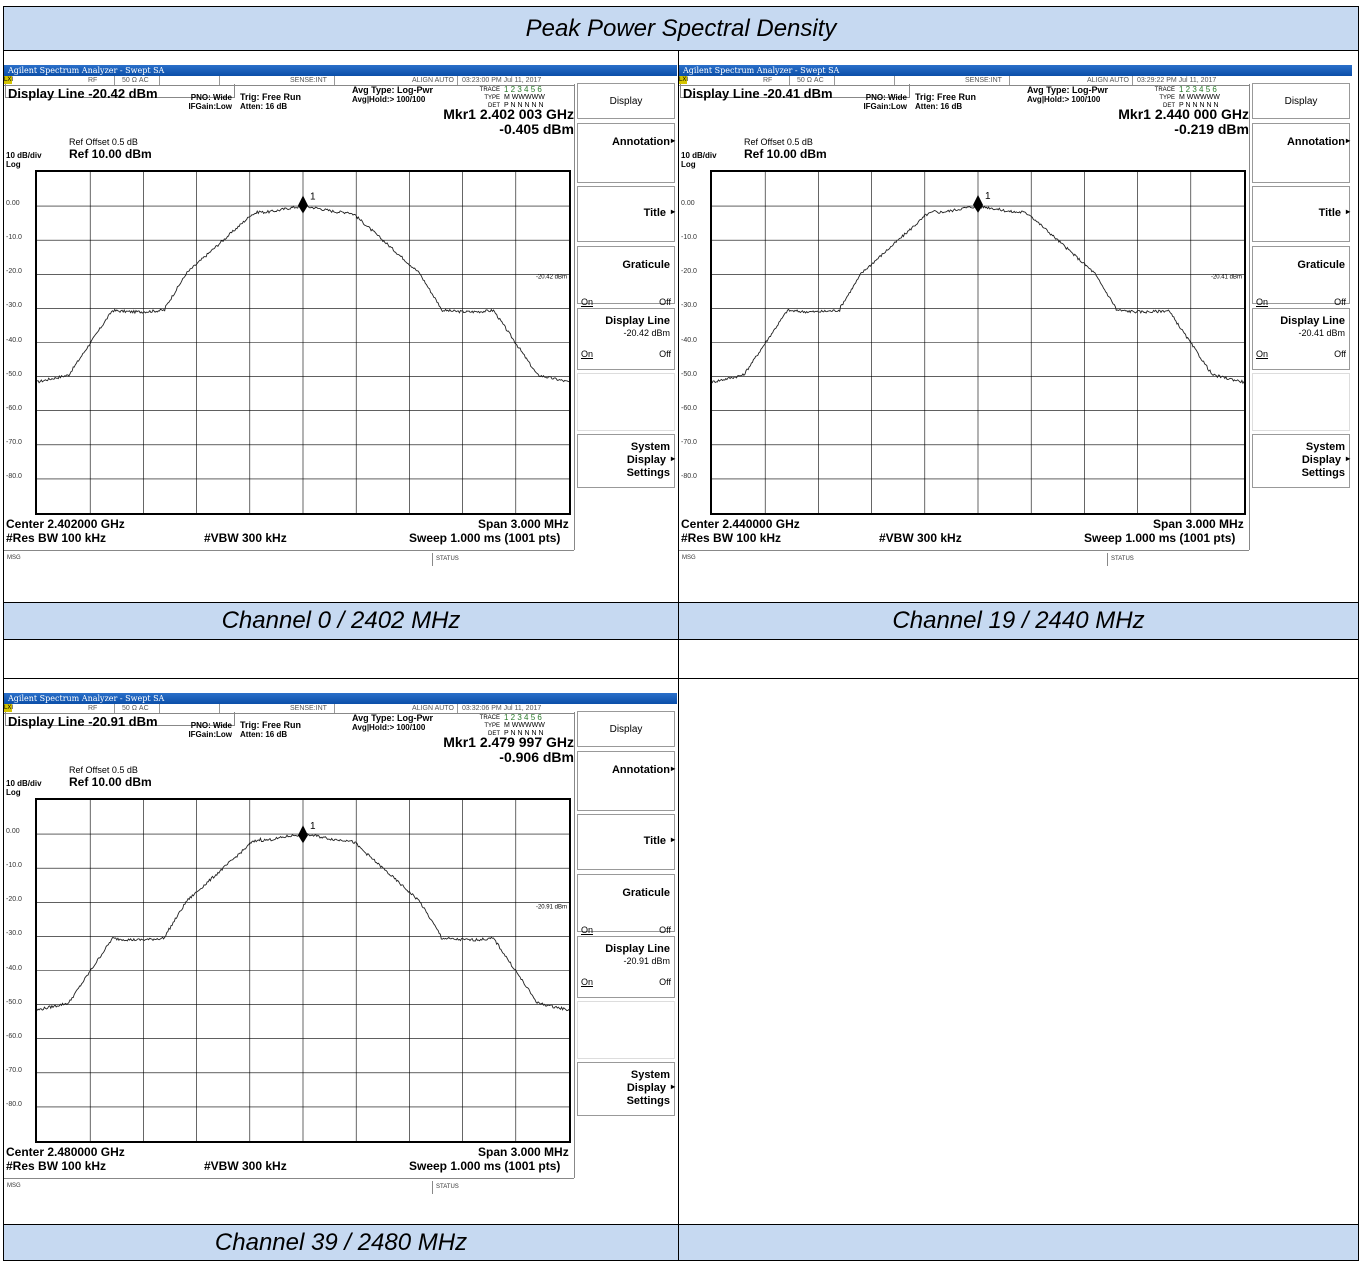 The image size is (1362, 1262). Describe the element at coordinates (65, 1152) in the screenshot. I see `center-frequency: Center 2.480000 GHz` at that location.